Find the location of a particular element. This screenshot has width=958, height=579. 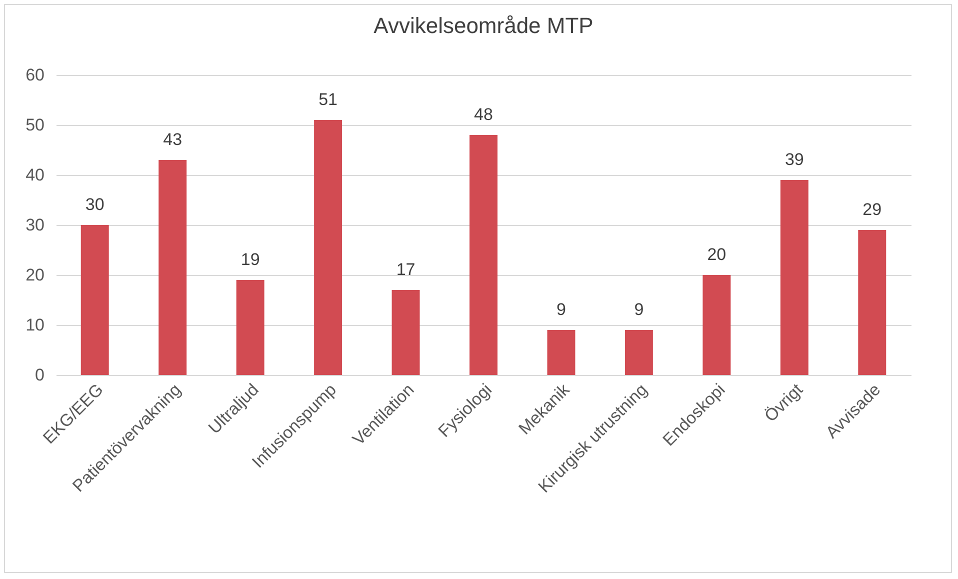

data-label: 17 is located at coordinates (406, 269).